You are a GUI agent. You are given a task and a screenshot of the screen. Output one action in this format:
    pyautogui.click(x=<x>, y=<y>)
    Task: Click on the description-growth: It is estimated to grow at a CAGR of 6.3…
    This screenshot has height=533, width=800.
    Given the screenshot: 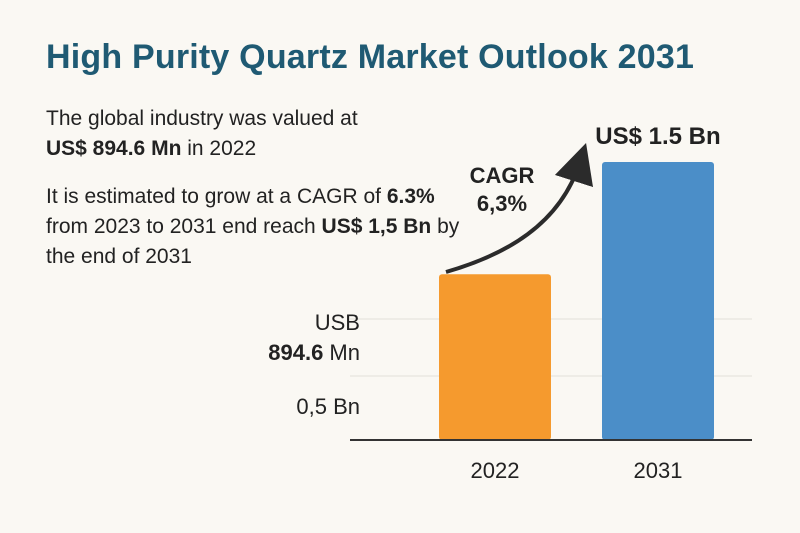 What is the action you would take?
    pyautogui.click(x=253, y=226)
    